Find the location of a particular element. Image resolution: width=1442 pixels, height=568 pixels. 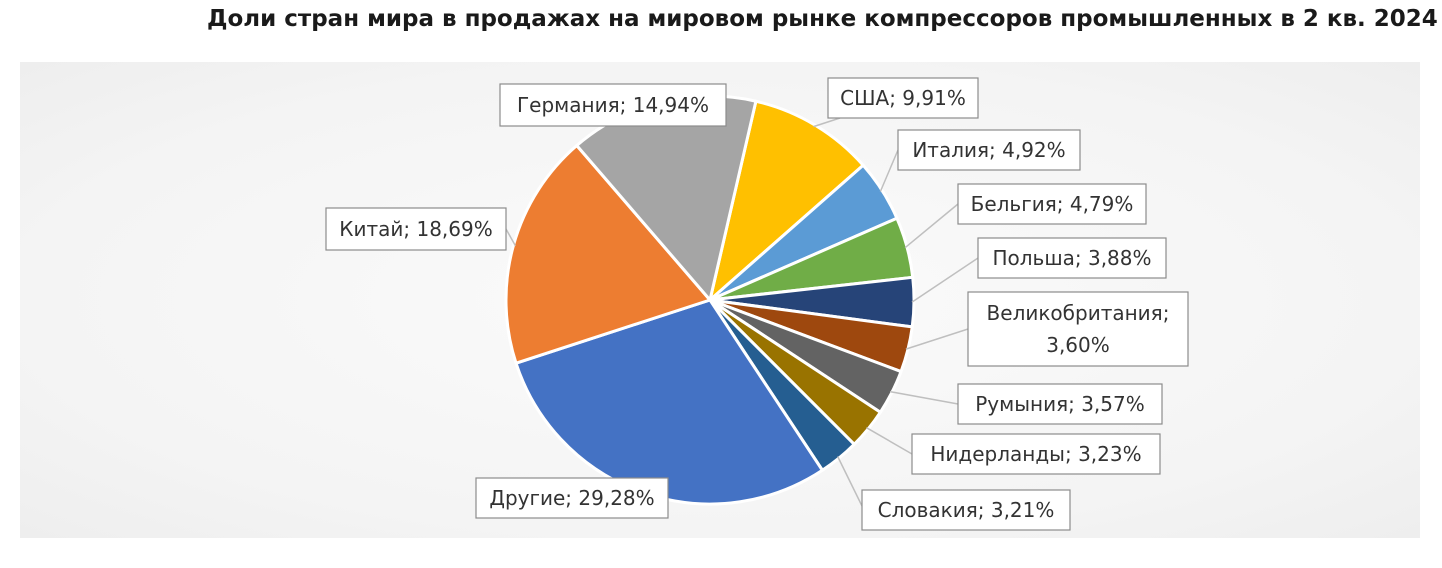

data-label: США; 9,91% is located at coordinates (903, 98).